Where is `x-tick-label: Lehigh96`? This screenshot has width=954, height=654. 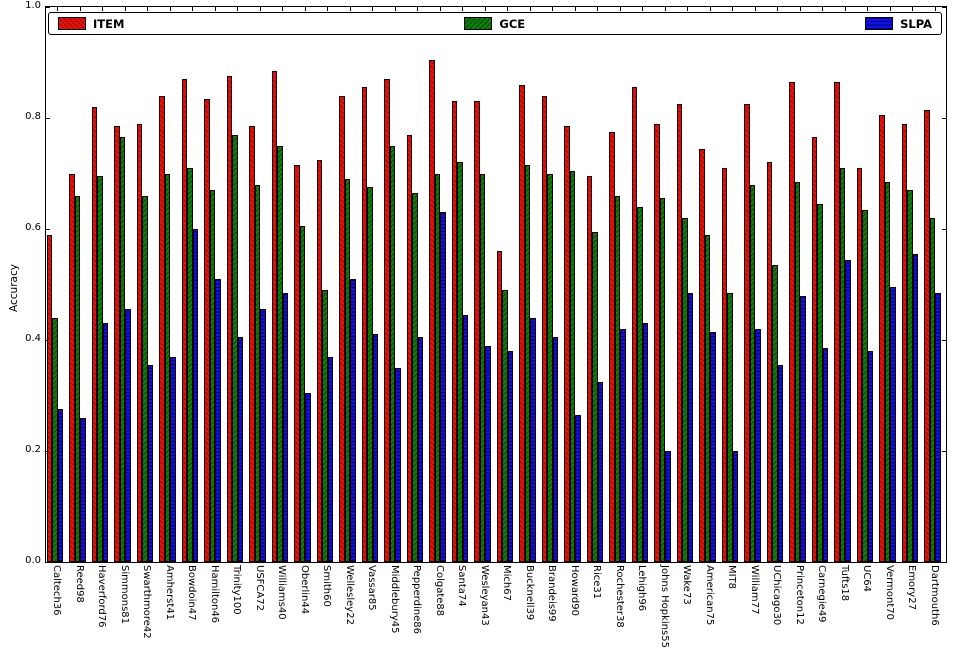
x-tick-label: Lehigh96 is located at coordinates (642, 588).